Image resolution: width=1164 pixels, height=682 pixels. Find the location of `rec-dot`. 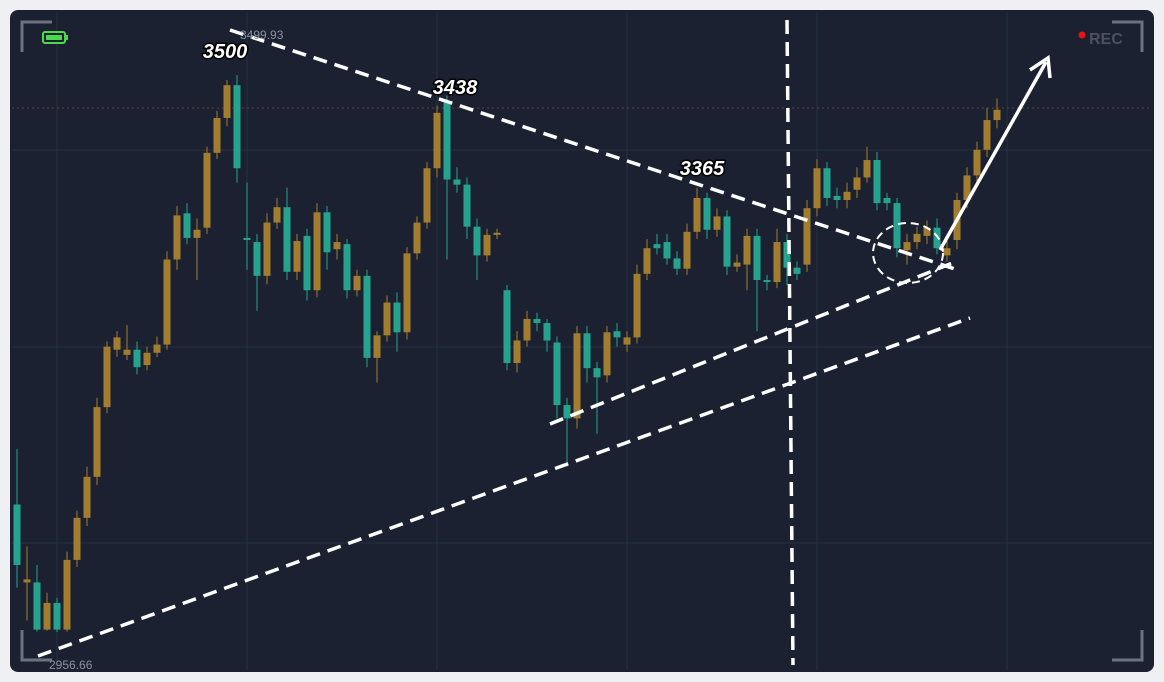

rec-dot is located at coordinates (1082, 35).